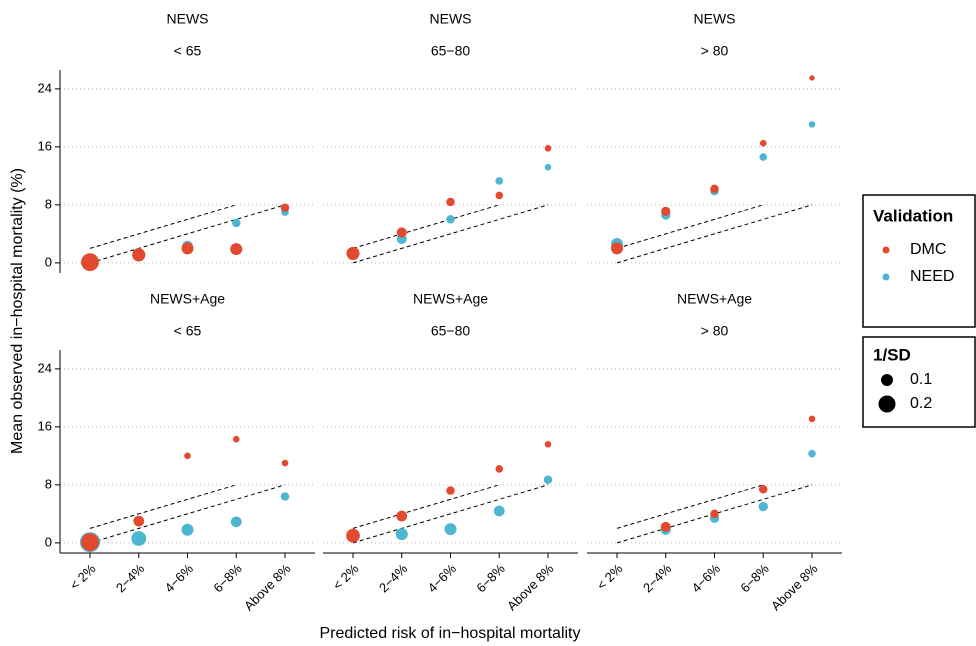  What do you see at coordinates (928, 249) in the screenshot?
I see `legend-label: DMC` at bounding box center [928, 249].